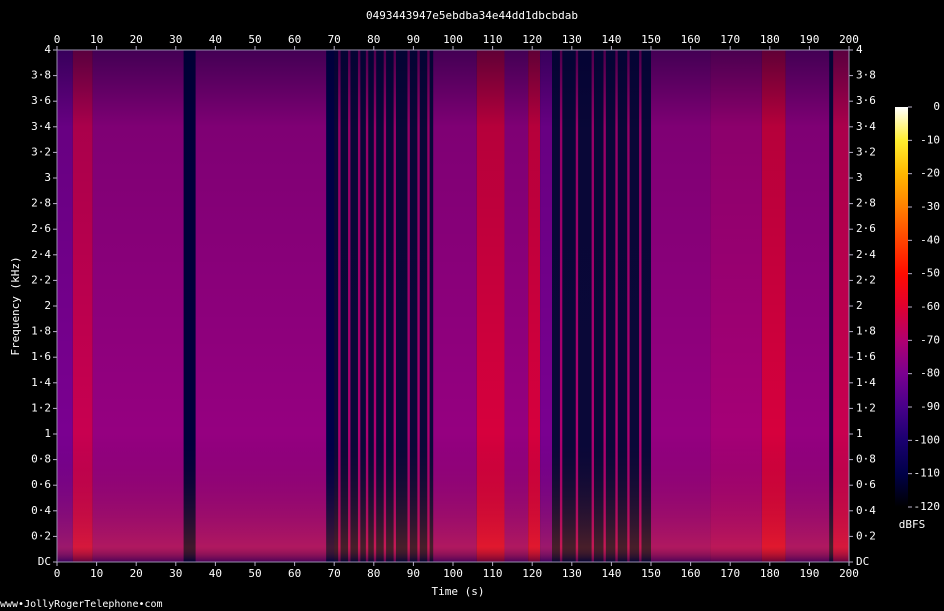  Describe the element at coordinates (862, 561) in the screenshot. I see `y-tick-label-right: DC` at that location.